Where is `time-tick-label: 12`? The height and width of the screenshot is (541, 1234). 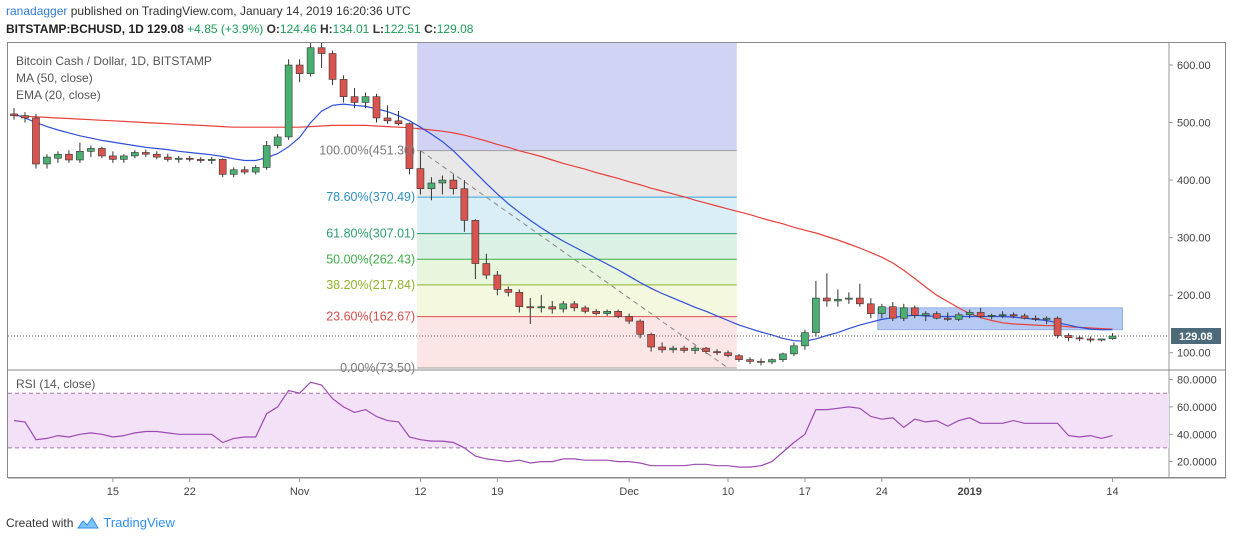
time-tick-label: 12 is located at coordinates (420, 492).